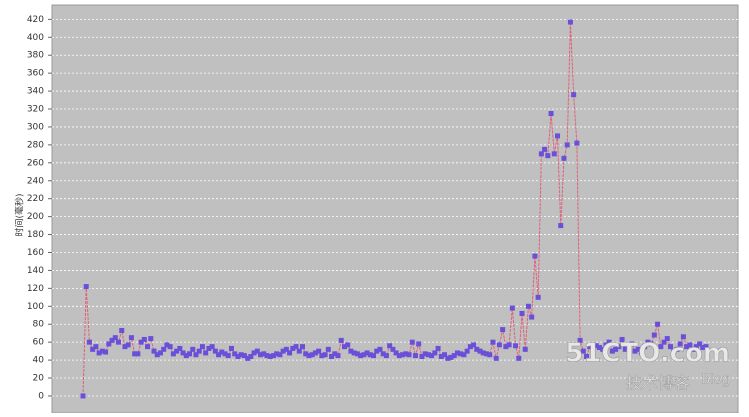 This screenshot has height=417, width=749. I want to click on y-tick-label: 180, so click(35, 235).